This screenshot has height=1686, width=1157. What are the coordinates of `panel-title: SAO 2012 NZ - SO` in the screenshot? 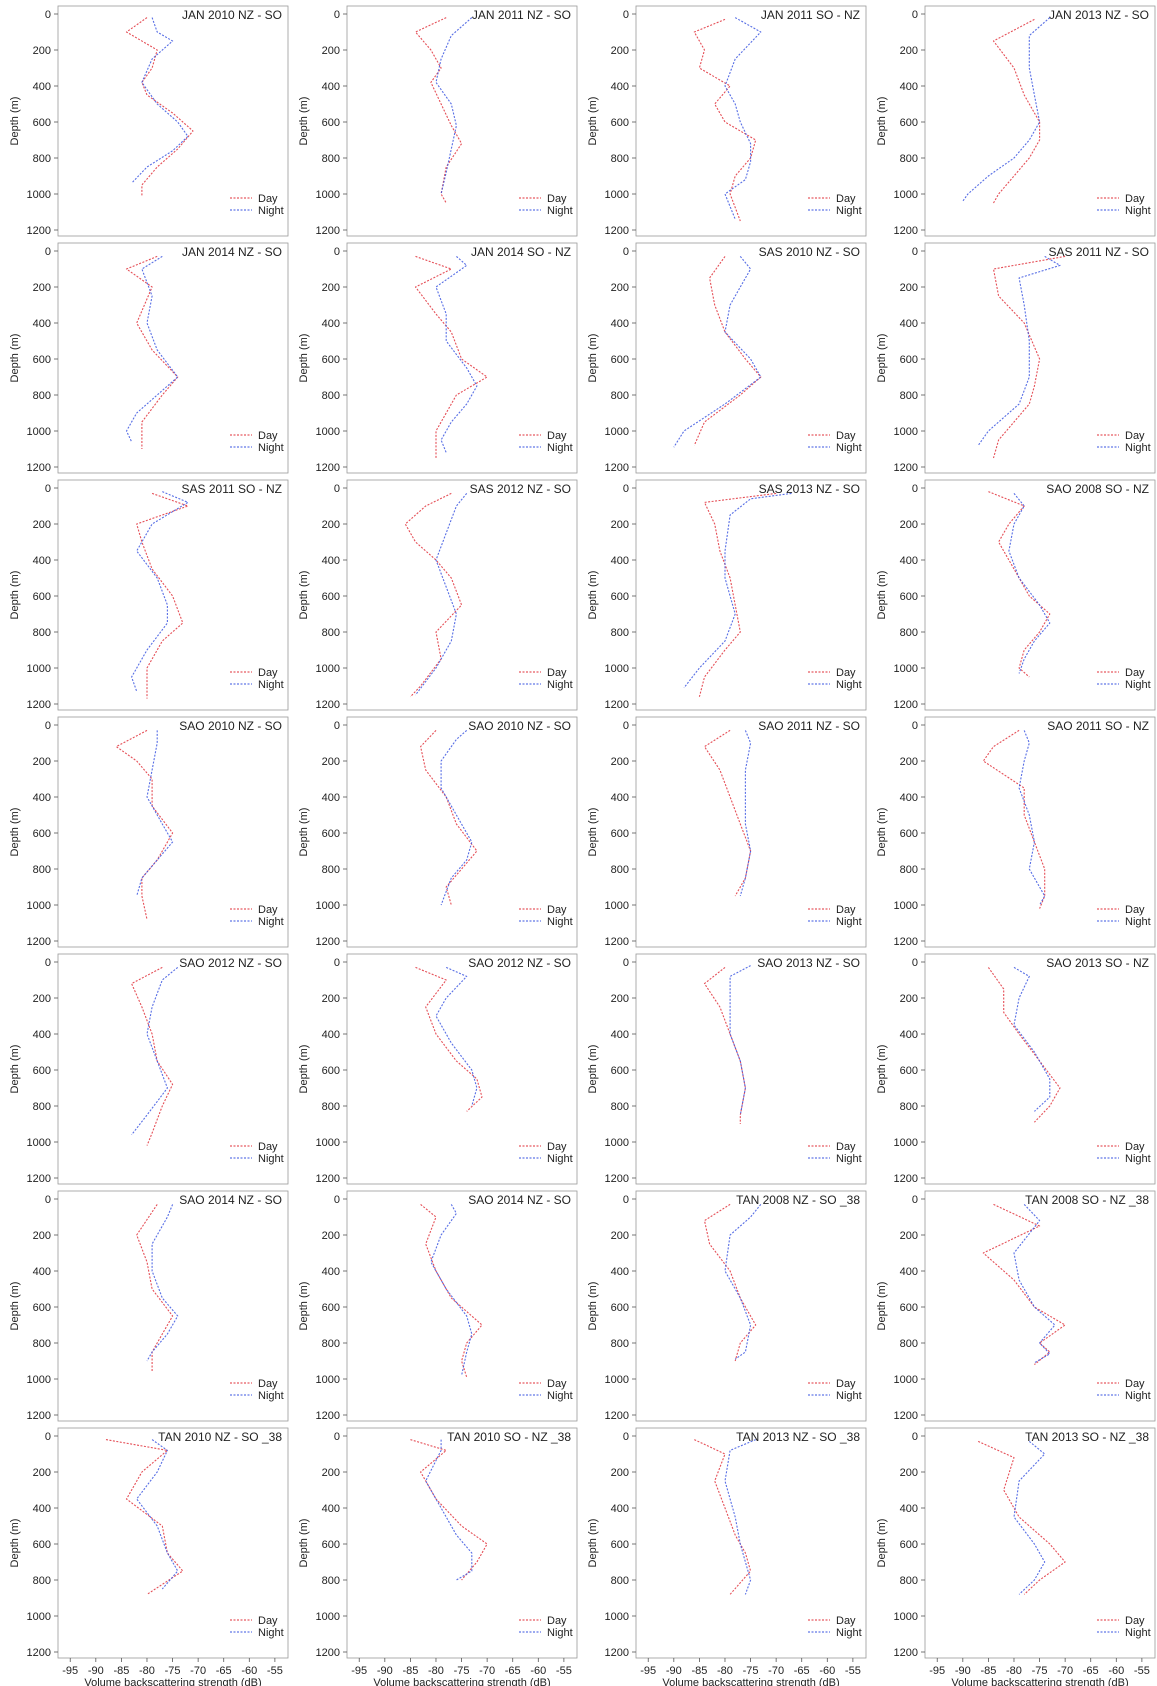 It's located at (519, 963).